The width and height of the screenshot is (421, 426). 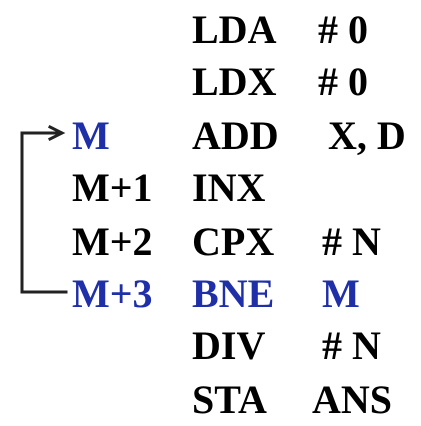 What do you see at coordinates (229, 399) in the screenshot?
I see `row-opcode: STA` at bounding box center [229, 399].